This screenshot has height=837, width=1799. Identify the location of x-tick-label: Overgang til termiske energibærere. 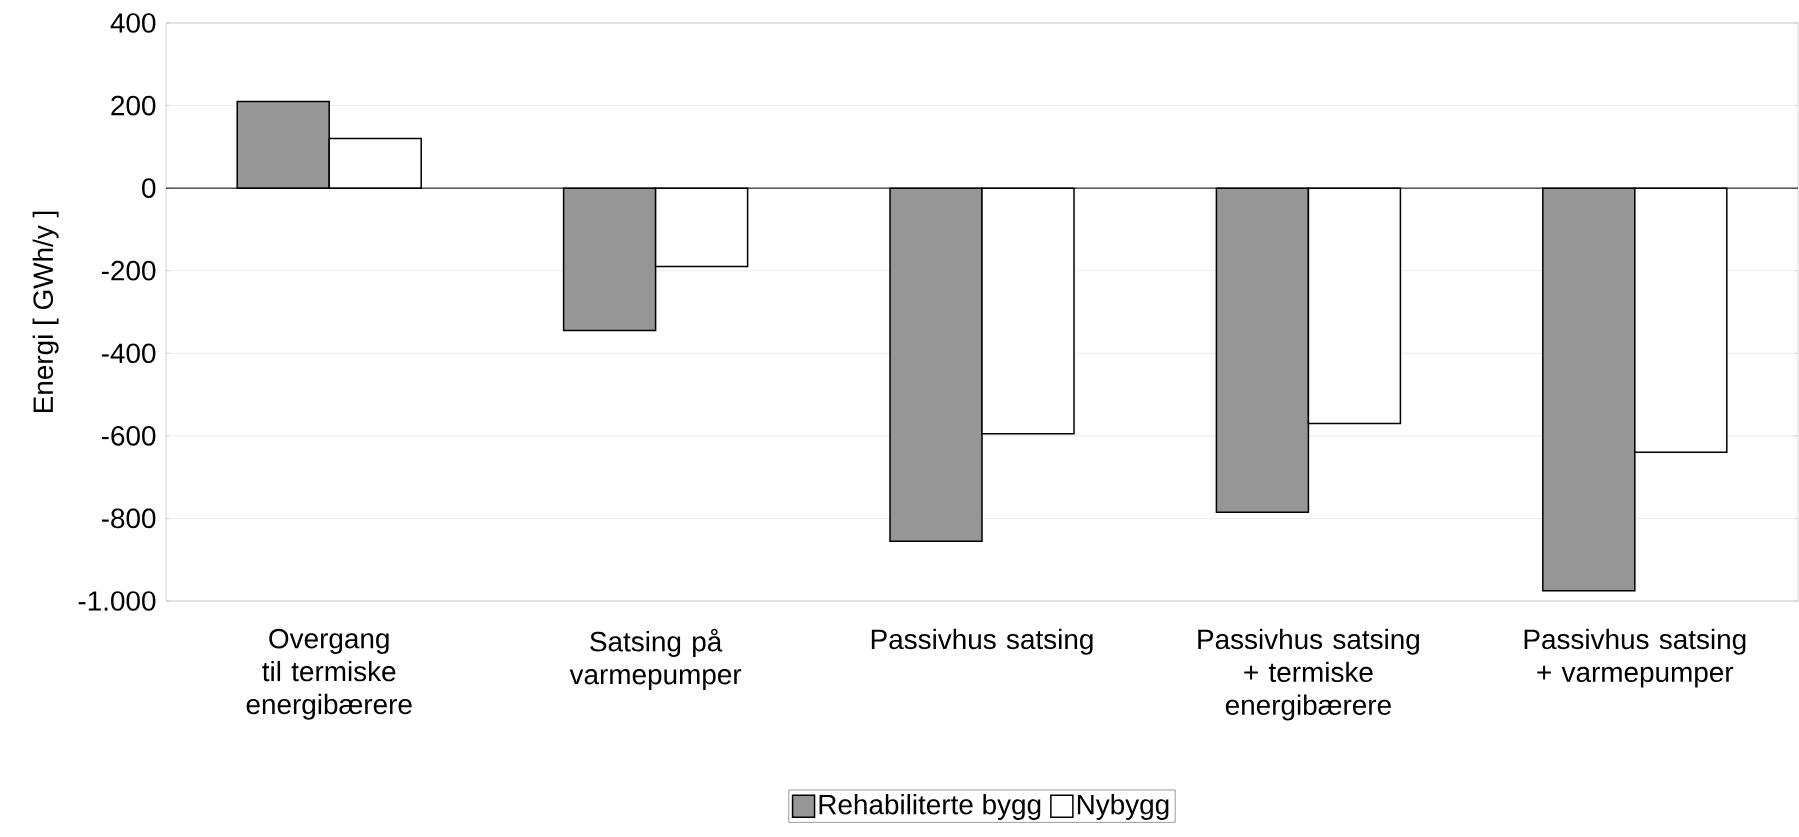
(329, 674).